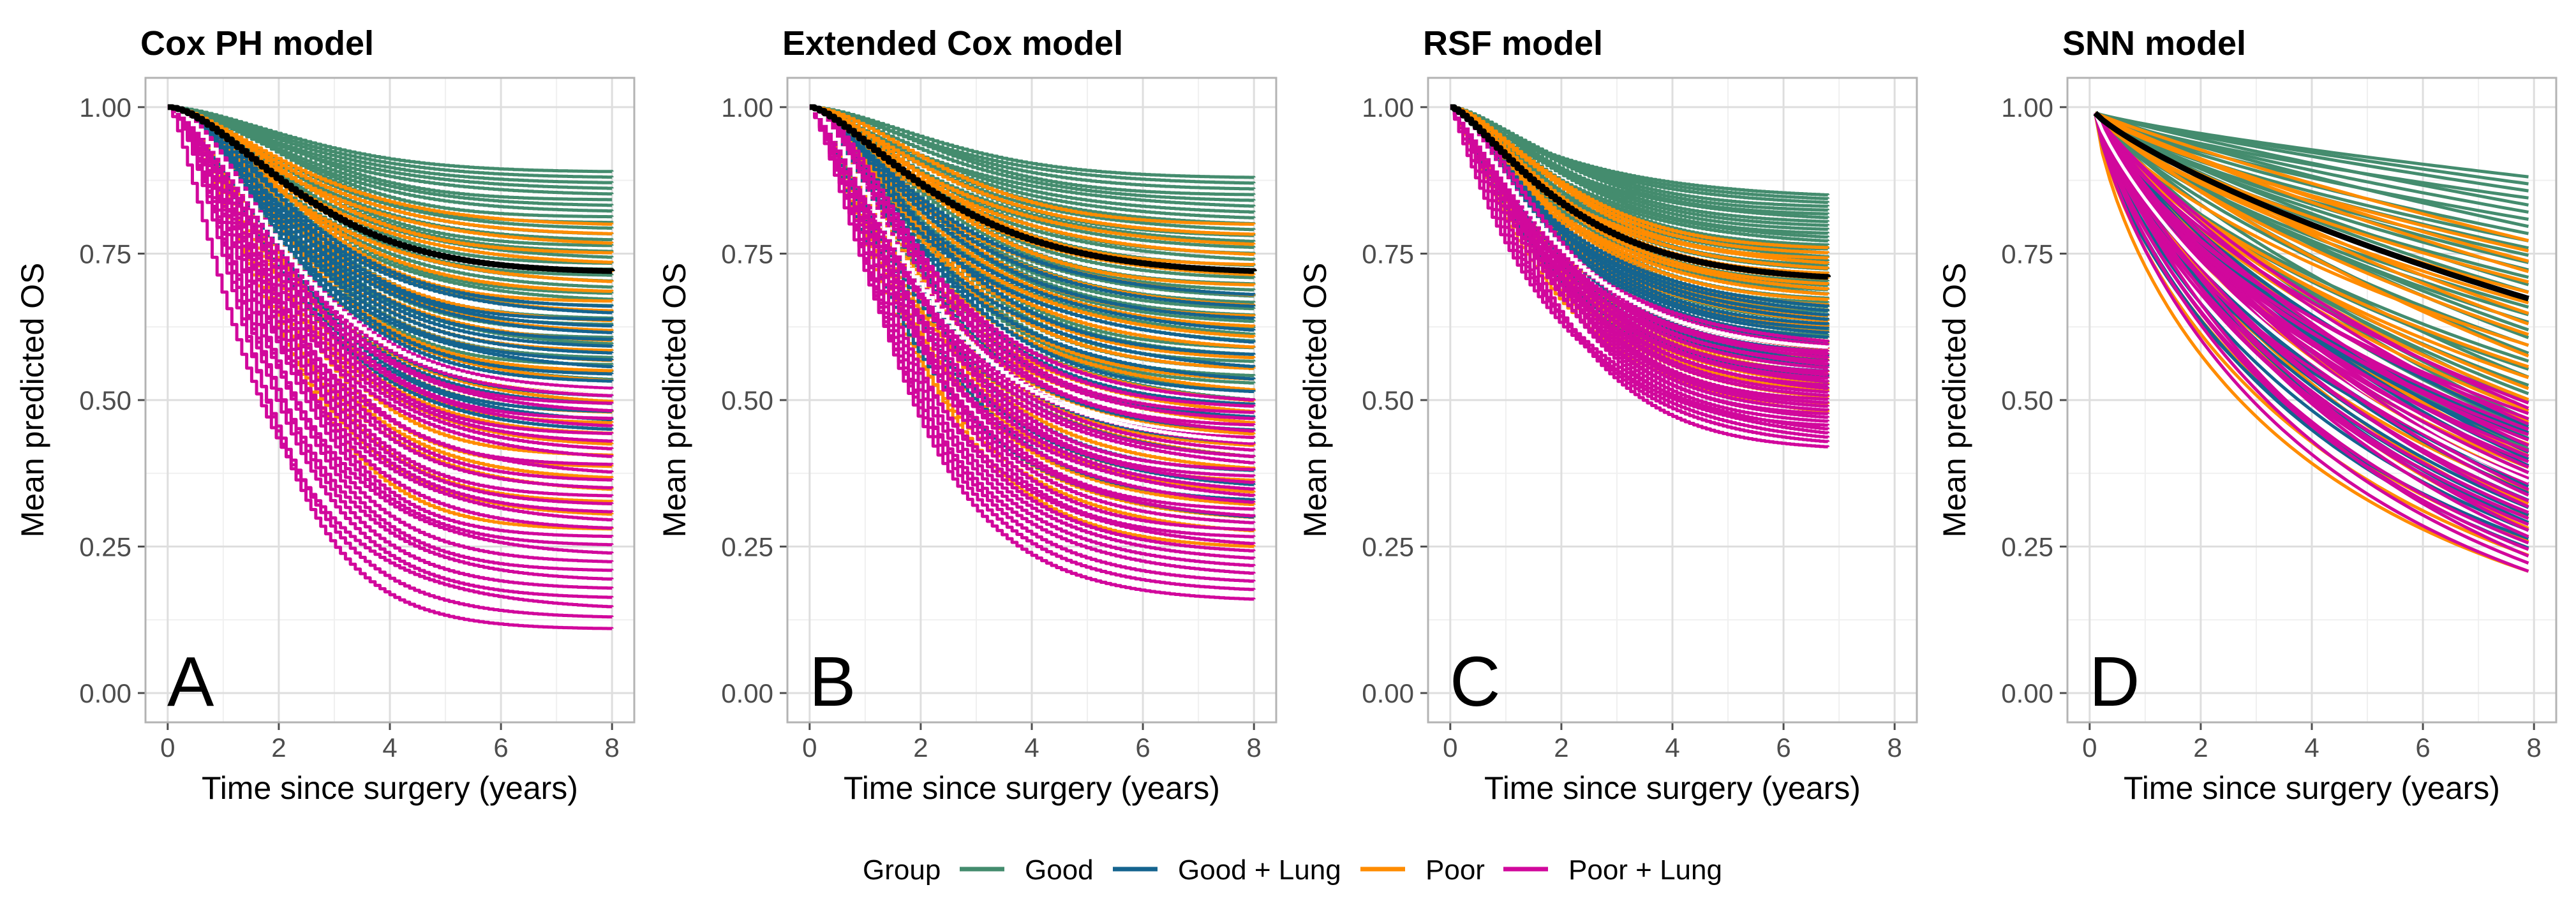  Describe the element at coordinates (1059, 870) in the screenshot. I see `legend-label-good: Good` at that location.